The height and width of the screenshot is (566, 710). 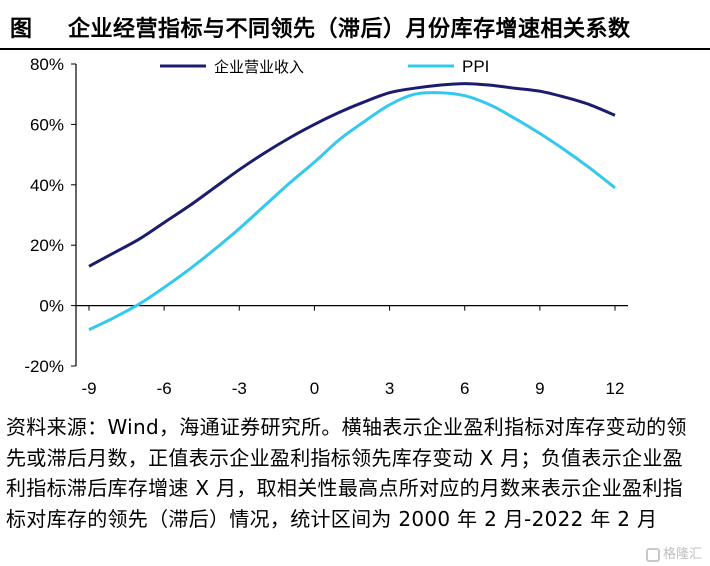 What do you see at coordinates (464, 388) in the screenshot?
I see `x-tick-label: 6` at bounding box center [464, 388].